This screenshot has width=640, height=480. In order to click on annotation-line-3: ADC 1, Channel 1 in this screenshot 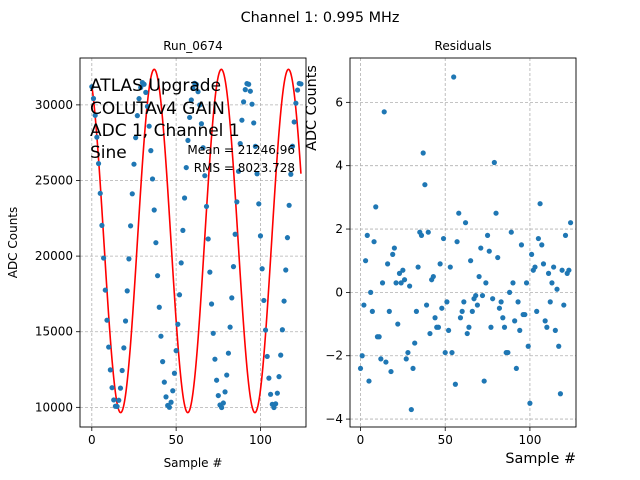, I will do `click(165, 131)`.